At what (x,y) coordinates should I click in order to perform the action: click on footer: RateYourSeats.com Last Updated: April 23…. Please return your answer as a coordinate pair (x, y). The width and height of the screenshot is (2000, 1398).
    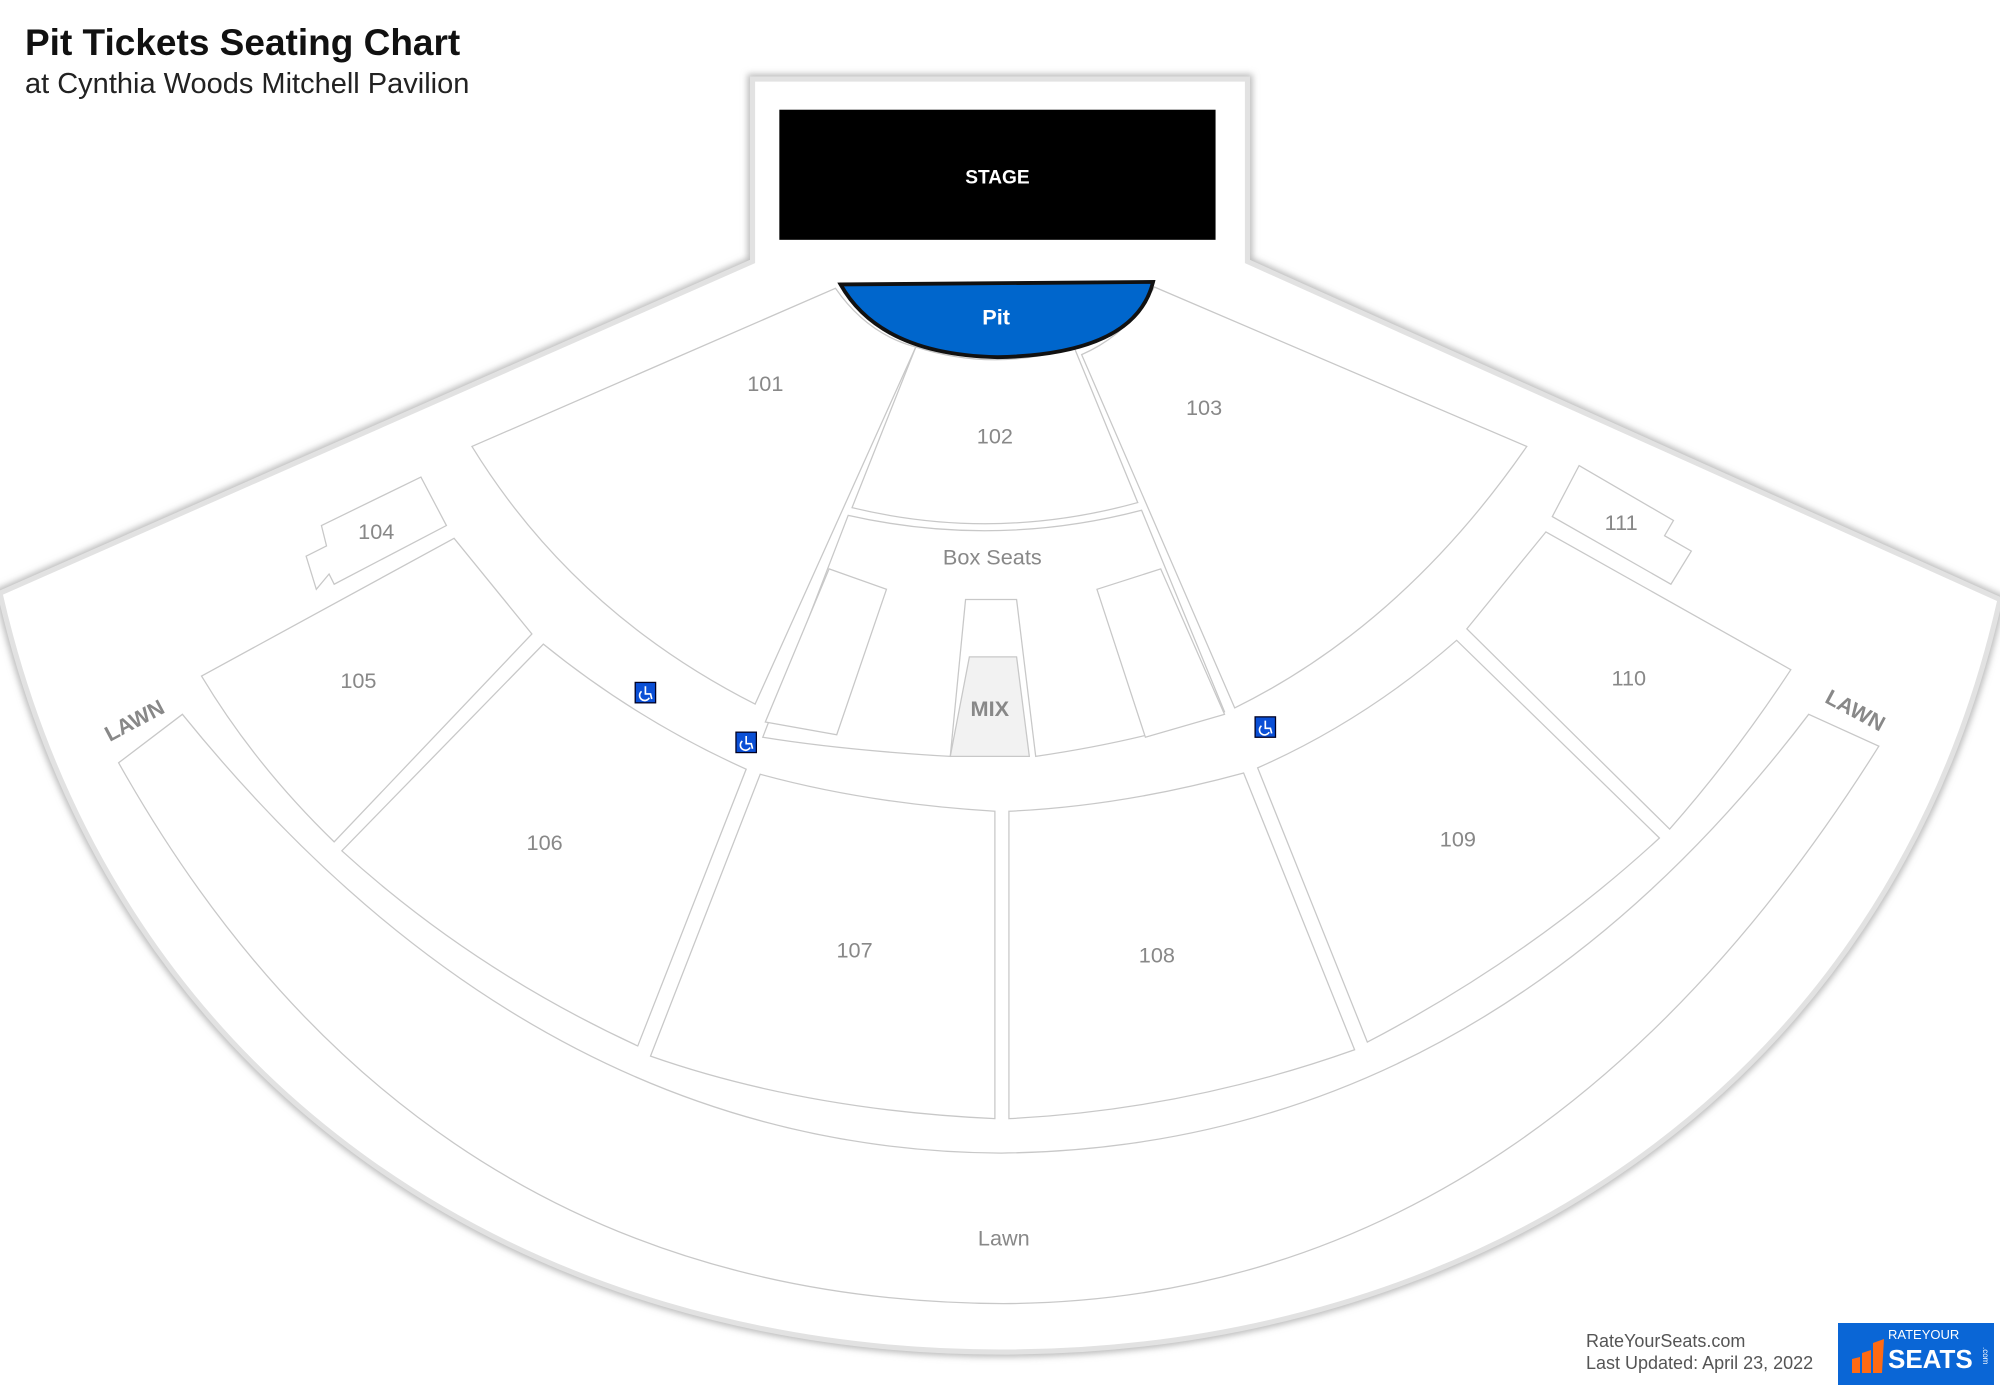
    Looking at the image, I should click on (1699, 1352).